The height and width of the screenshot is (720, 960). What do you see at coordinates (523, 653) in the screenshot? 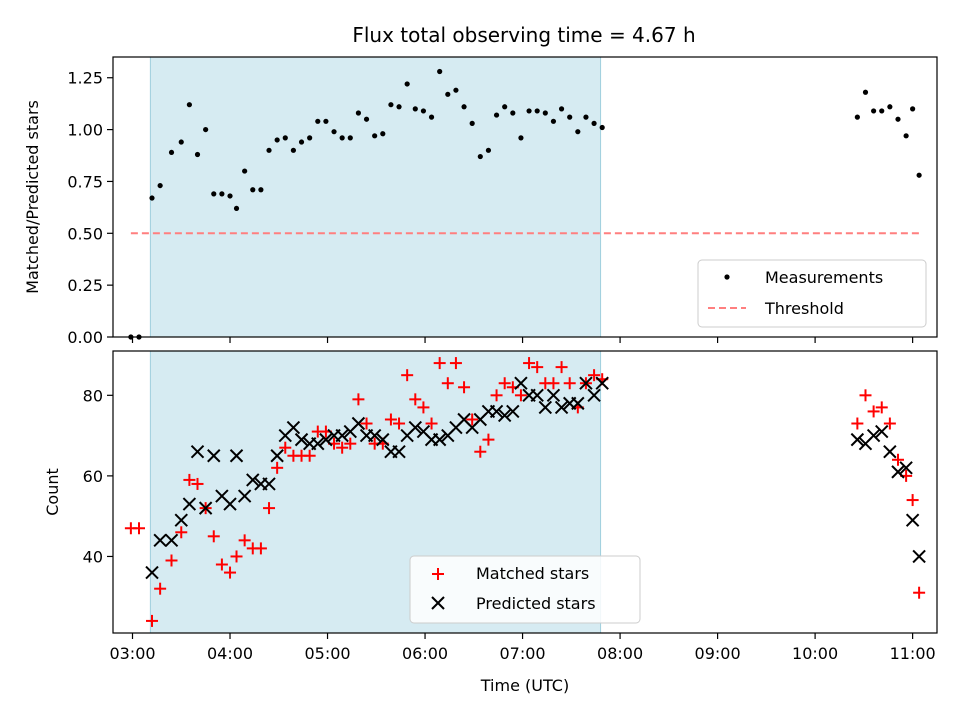
I see `x-tick-label: 07:00` at bounding box center [523, 653].